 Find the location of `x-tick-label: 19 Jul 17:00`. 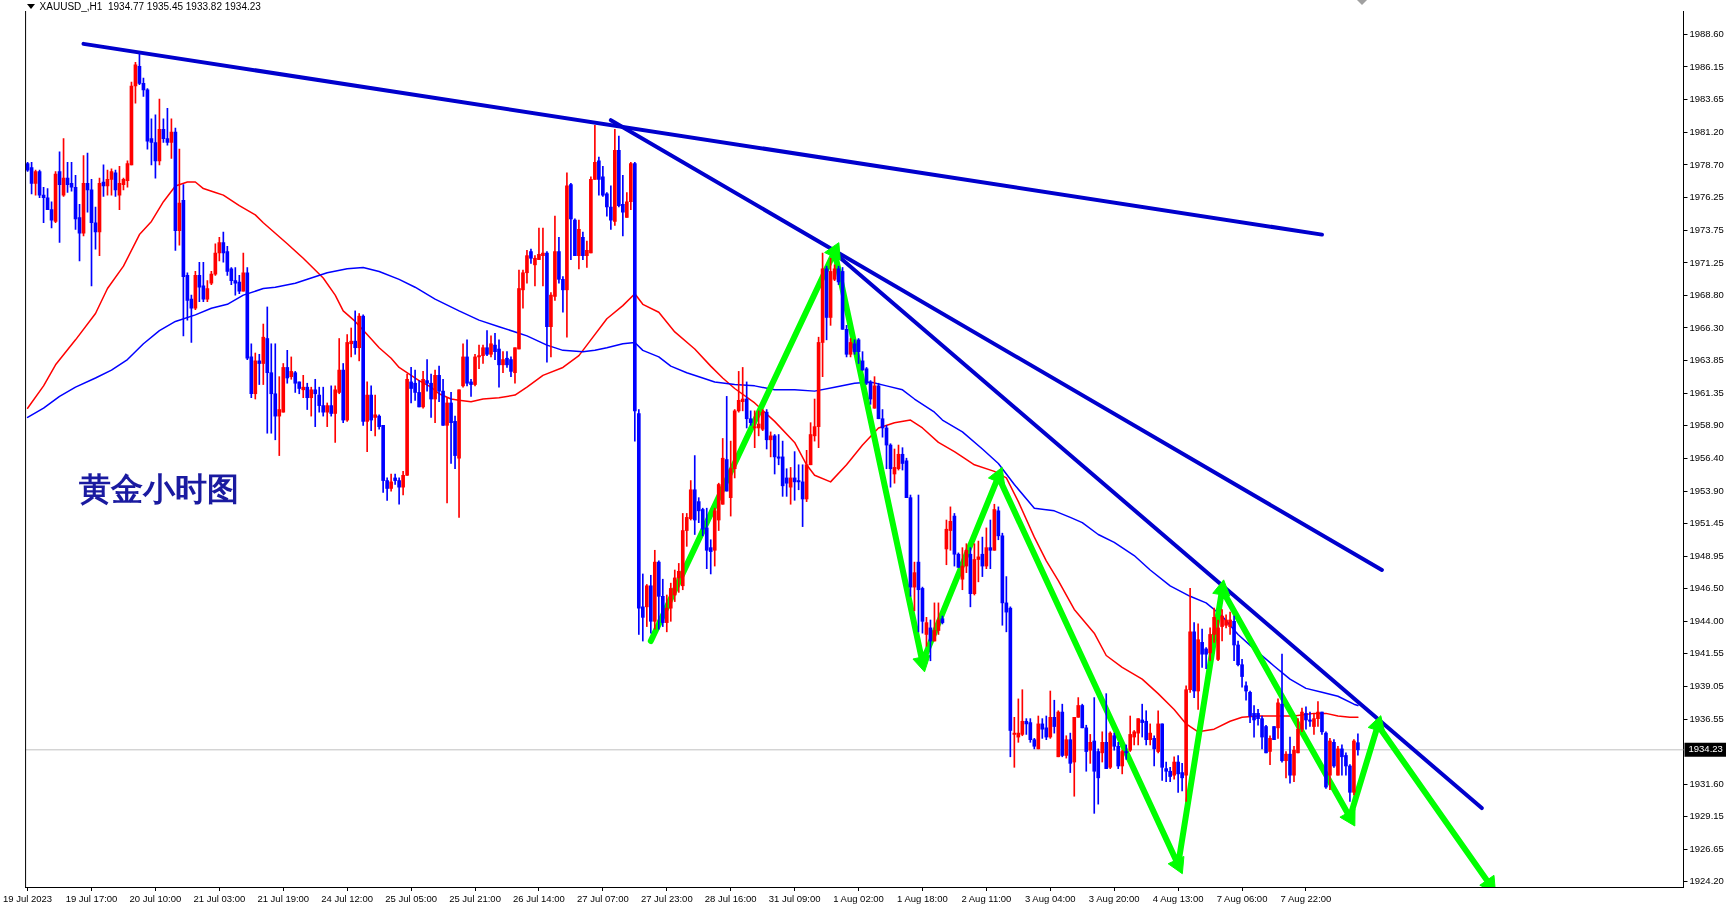

x-tick-label: 19 Jul 17:00 is located at coordinates (91, 899).